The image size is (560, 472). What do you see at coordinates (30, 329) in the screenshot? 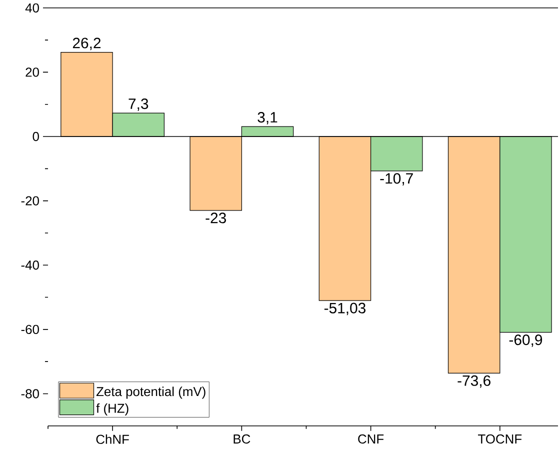
I see `y-tick-label: -60` at bounding box center [30, 329].